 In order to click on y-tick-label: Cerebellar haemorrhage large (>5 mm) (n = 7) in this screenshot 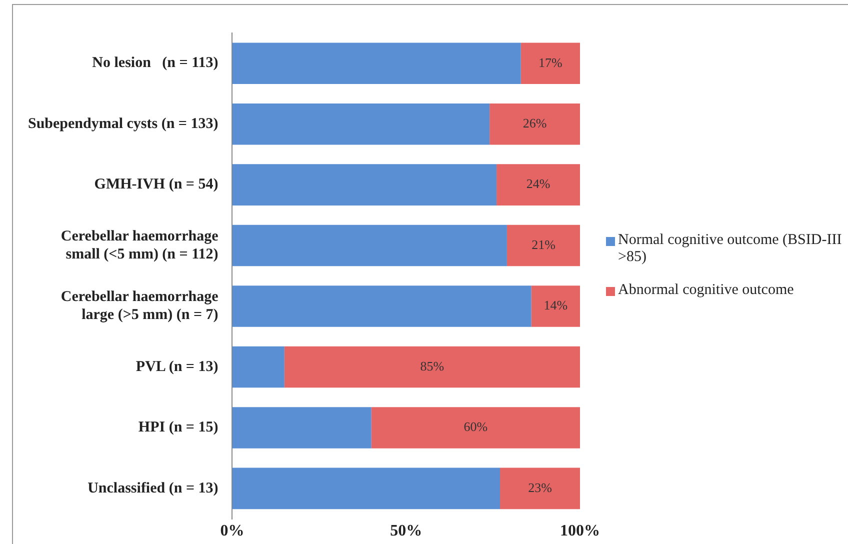, I will do `click(139, 306)`.